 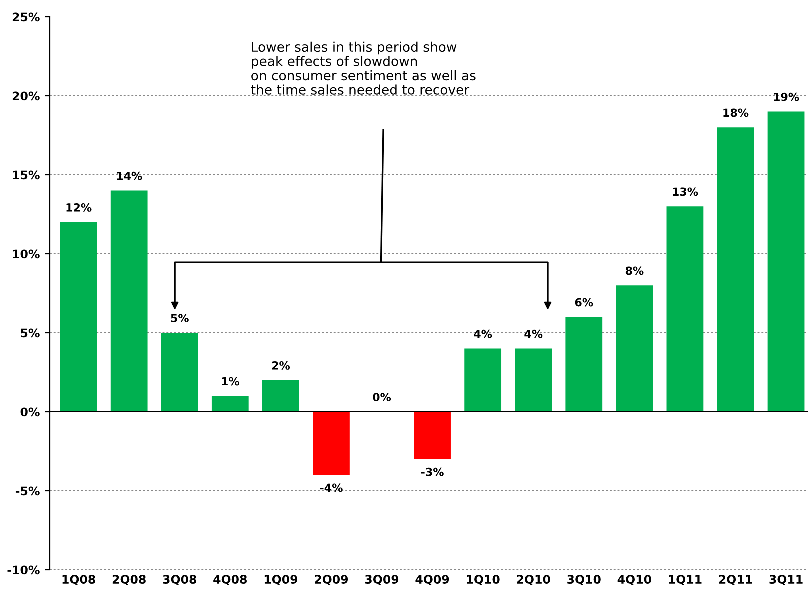 I want to click on data-label: 18%, so click(x=736, y=113).